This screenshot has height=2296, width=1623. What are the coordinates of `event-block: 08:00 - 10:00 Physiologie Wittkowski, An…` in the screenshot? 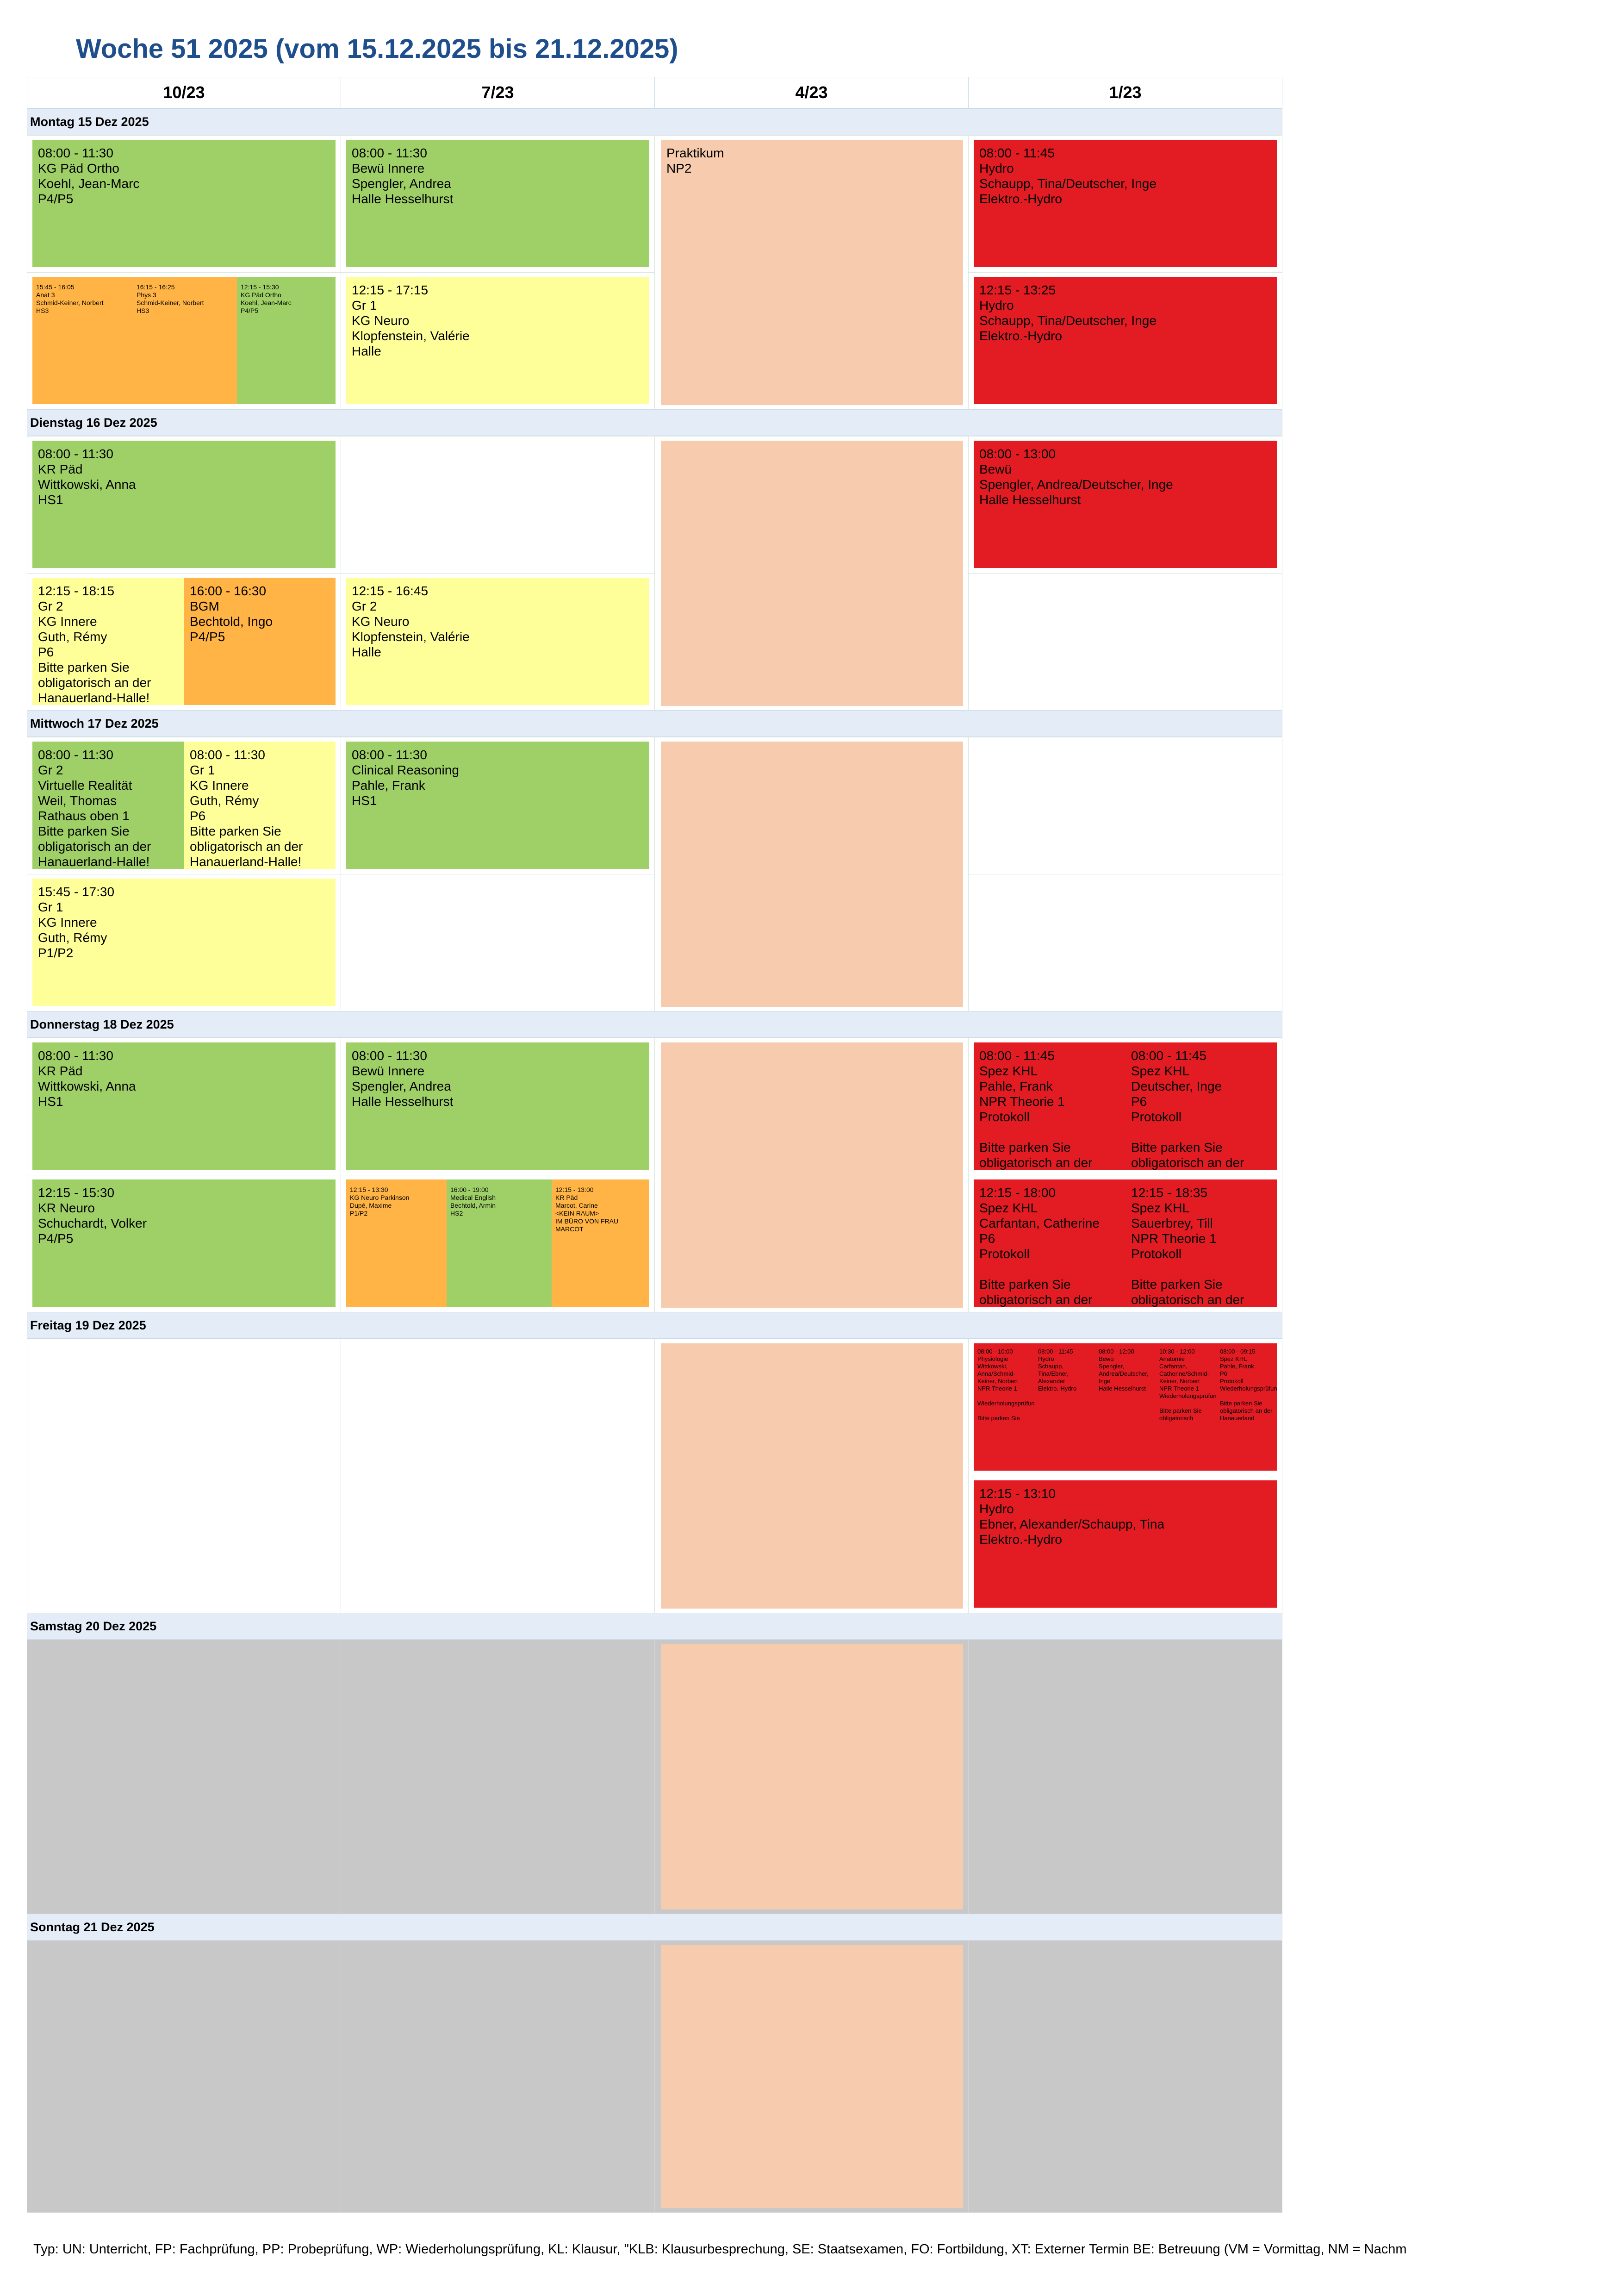 It's located at (1004, 1407).